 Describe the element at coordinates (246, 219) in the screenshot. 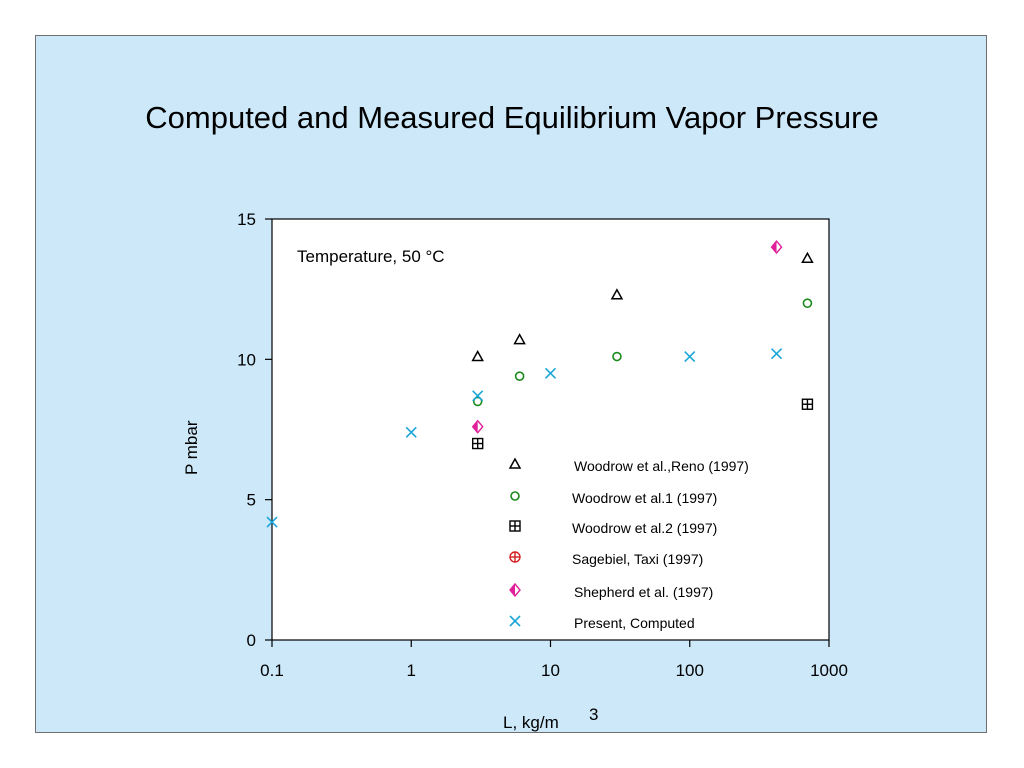

I see `y-tick-label: 15` at that location.